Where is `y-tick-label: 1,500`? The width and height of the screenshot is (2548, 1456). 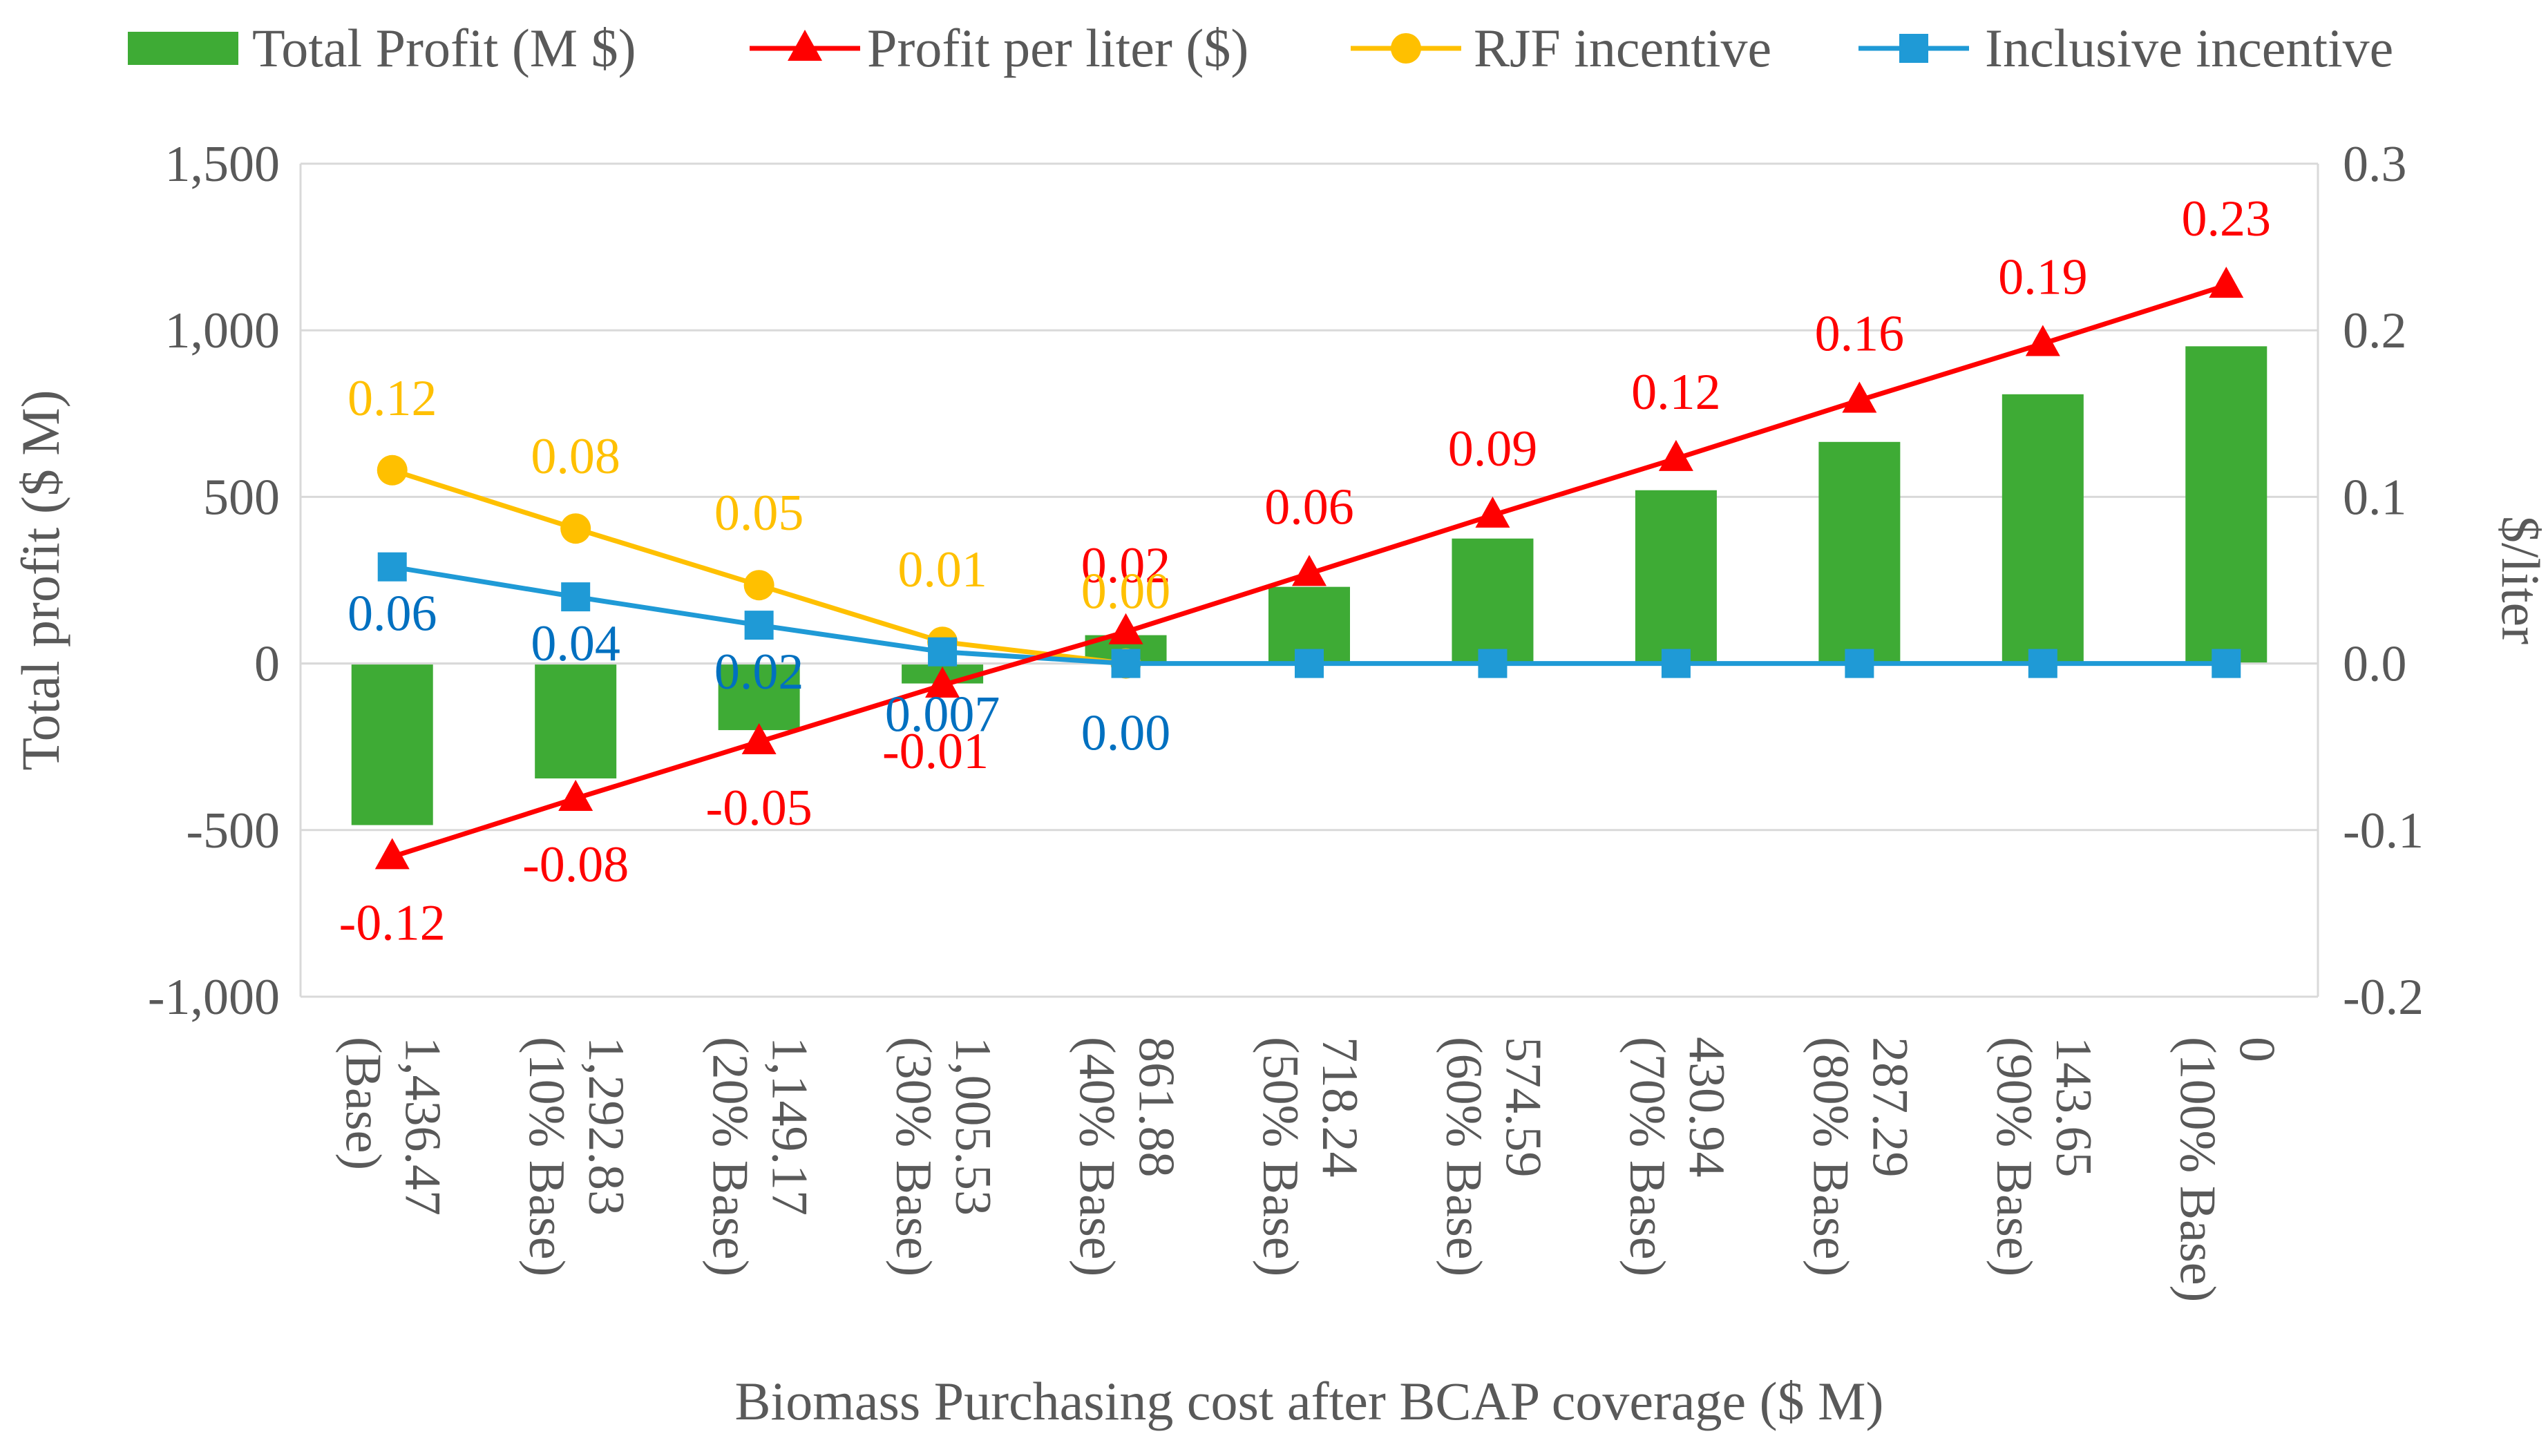
y-tick-label: 1,500 is located at coordinates (223, 164).